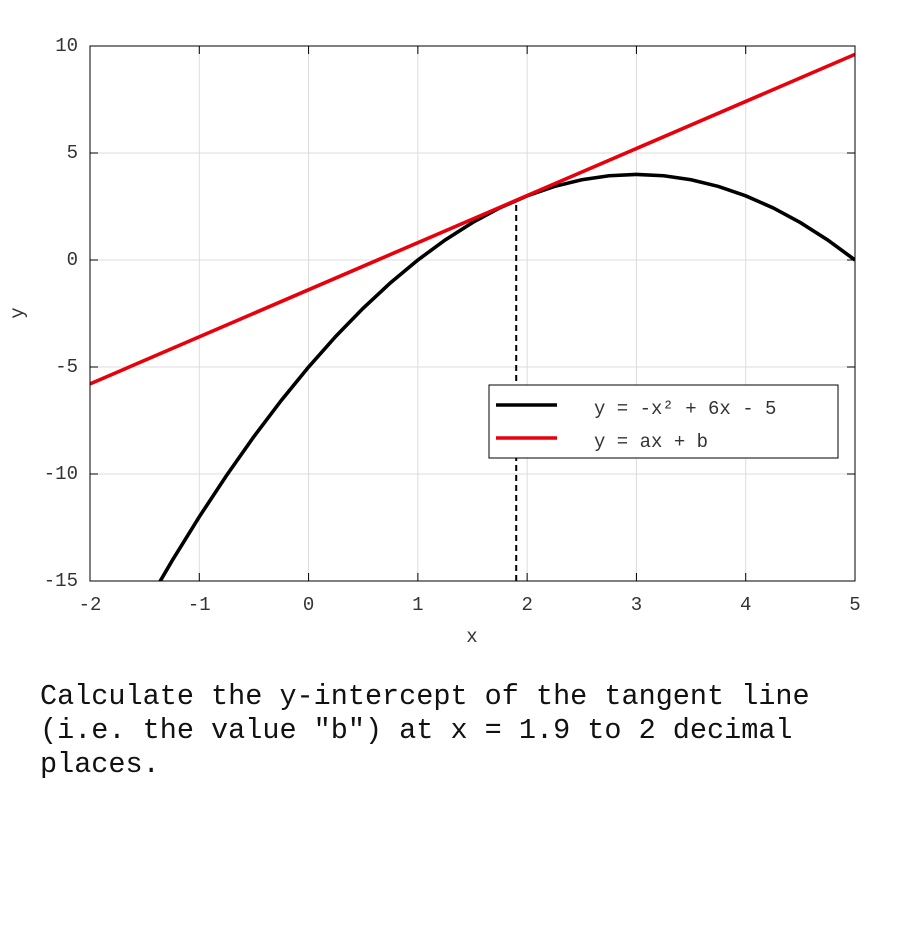 The width and height of the screenshot is (900, 930). Describe the element at coordinates (66, 46) in the screenshot. I see `y-tick-label: 10` at that location.